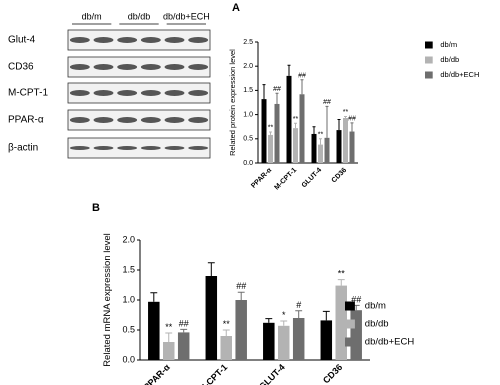 Image resolution: width=500 pixels, height=385 pixels. What do you see at coordinates (96, 208) in the screenshot?
I see `panel-label: B` at bounding box center [96, 208].